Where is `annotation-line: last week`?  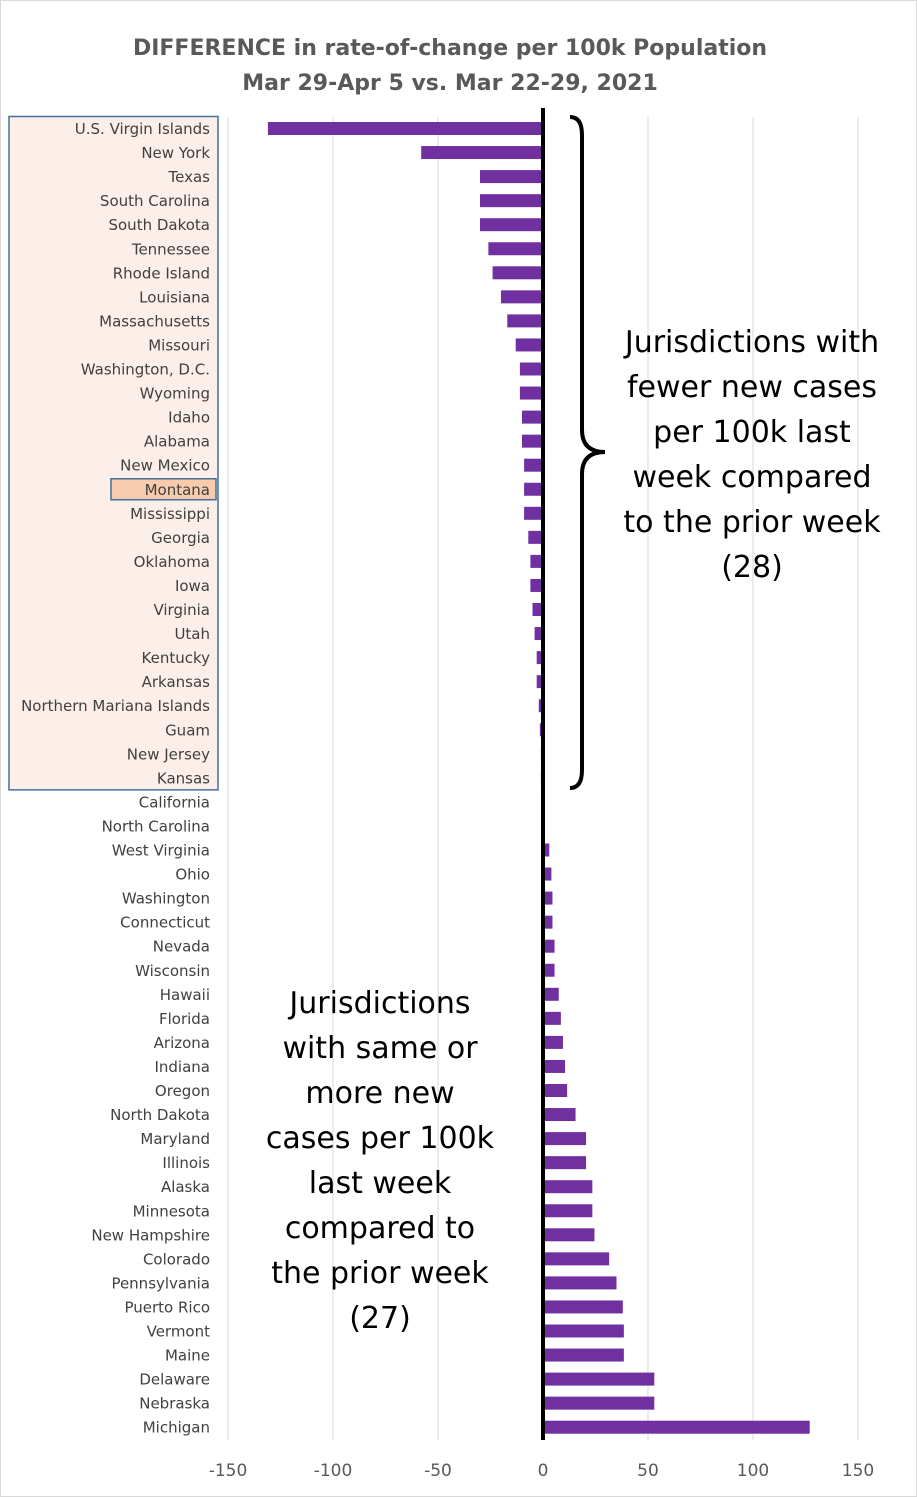
annotation-line: last week is located at coordinates (380, 1183).